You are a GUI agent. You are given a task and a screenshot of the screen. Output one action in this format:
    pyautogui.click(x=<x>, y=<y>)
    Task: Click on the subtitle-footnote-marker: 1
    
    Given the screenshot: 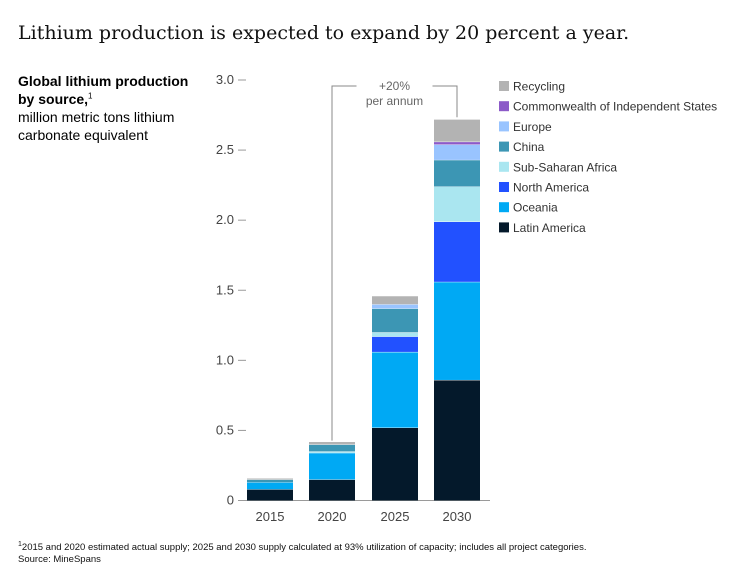 What is the action you would take?
    pyautogui.click(x=90, y=96)
    